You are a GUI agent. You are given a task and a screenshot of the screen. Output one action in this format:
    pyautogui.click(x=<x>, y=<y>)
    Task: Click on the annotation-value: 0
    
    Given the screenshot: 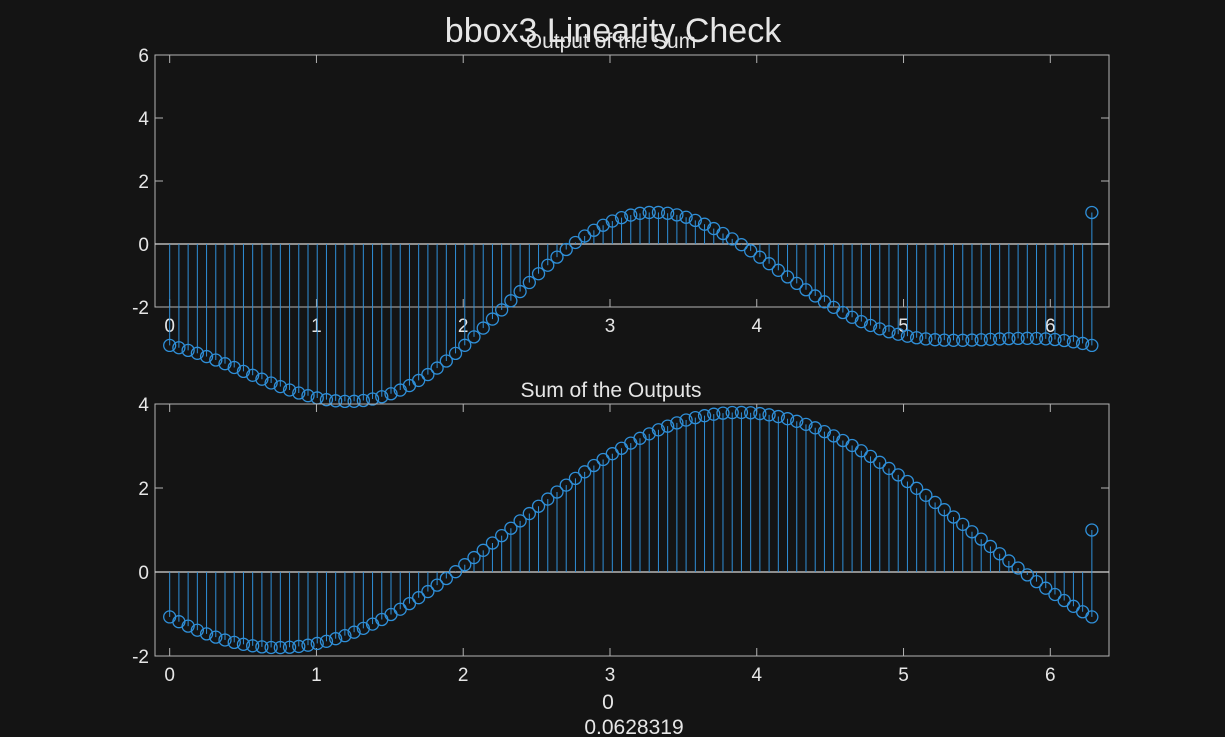 What is the action you would take?
    pyautogui.click(x=608, y=702)
    